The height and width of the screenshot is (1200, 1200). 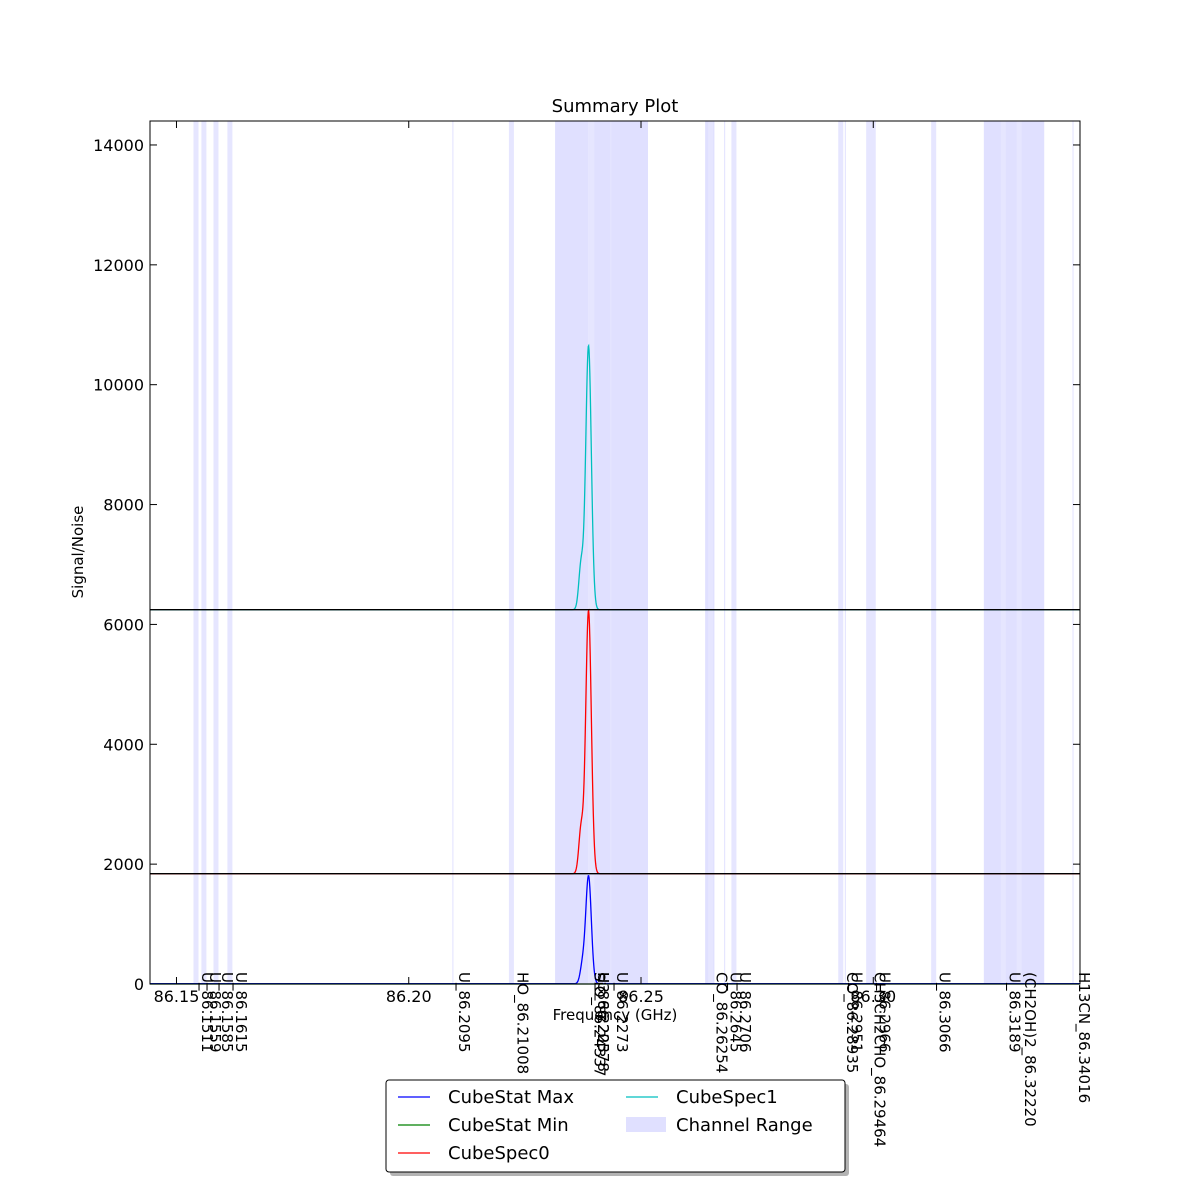 I want to click on line-marker-label: U_86.2645, so click(x=735, y=1012).